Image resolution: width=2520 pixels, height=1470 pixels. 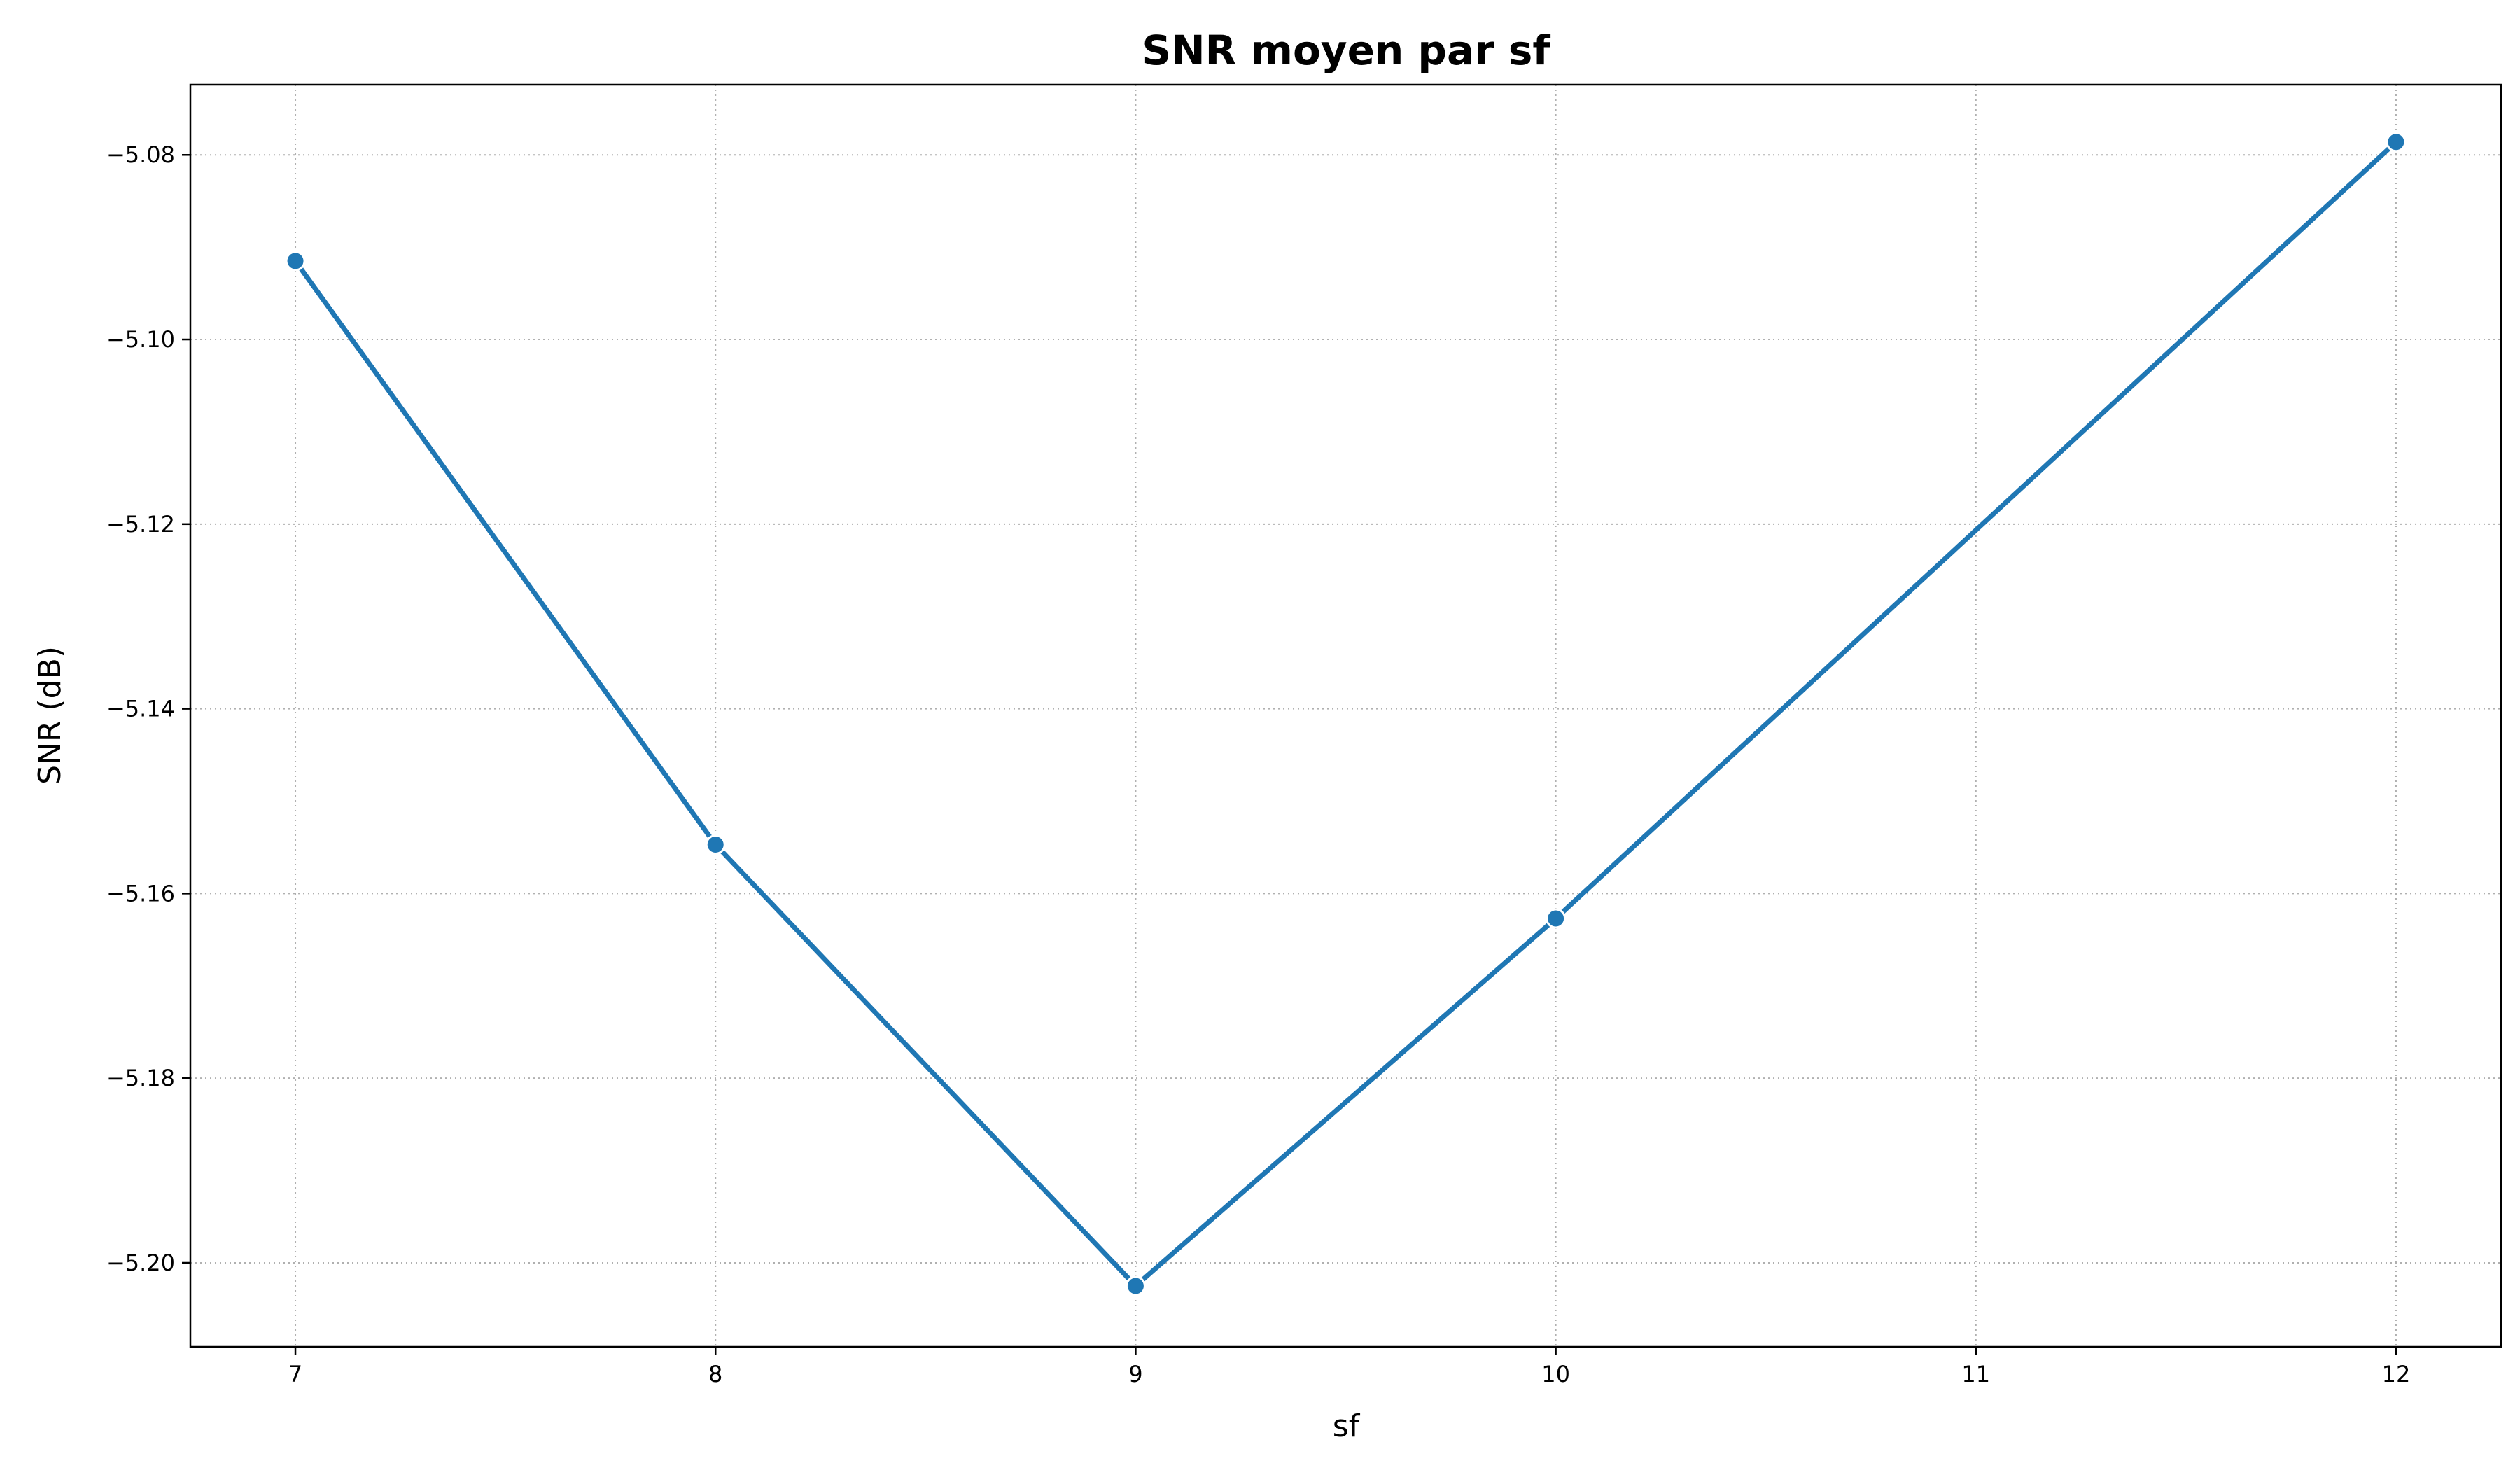 What do you see at coordinates (50, 715) in the screenshot?
I see `y-axis-title: SNR (dB)` at bounding box center [50, 715].